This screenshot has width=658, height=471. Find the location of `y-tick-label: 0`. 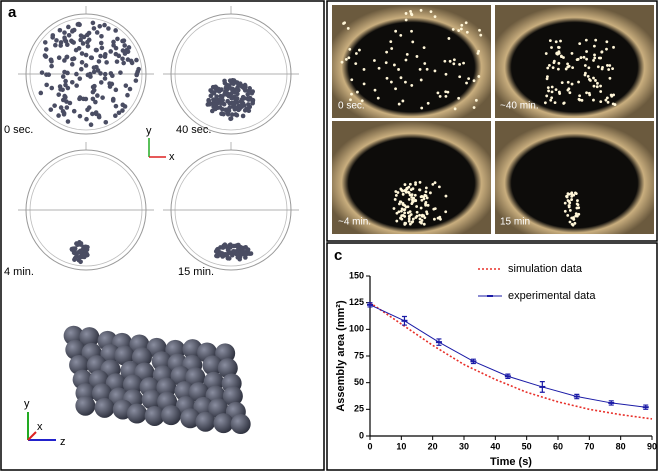

y-tick-label: 0 is located at coordinates (361, 435).